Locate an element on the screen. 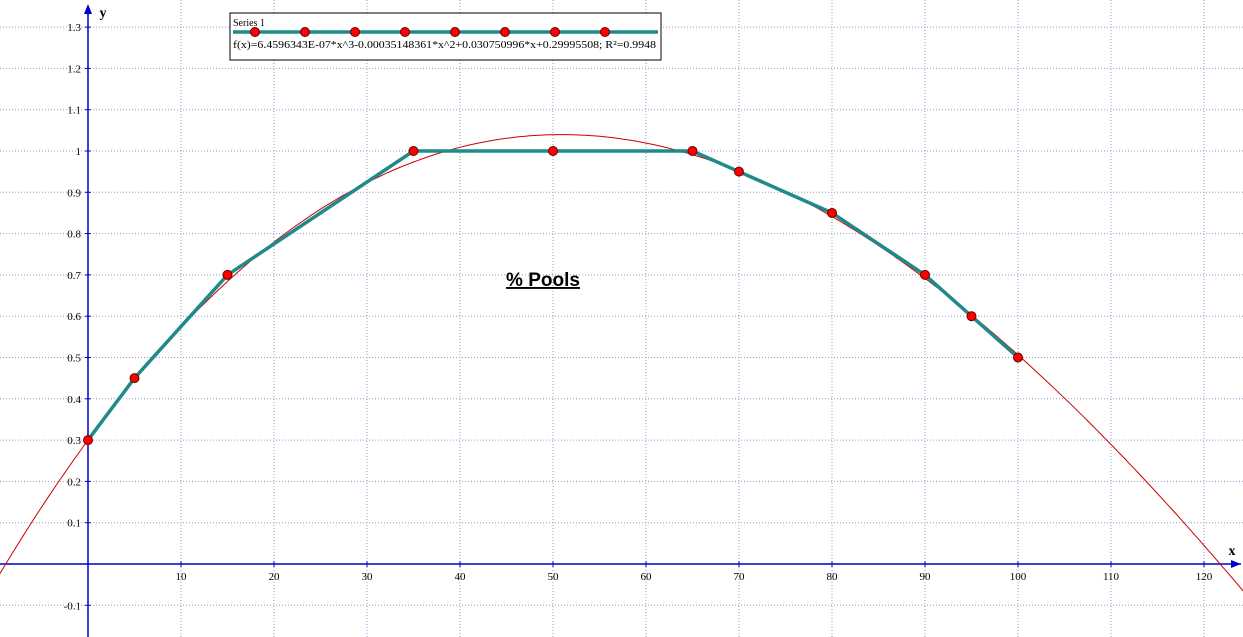 The height and width of the screenshot is (637, 1243). y-tick-label: 0.8 is located at coordinates (74, 235).